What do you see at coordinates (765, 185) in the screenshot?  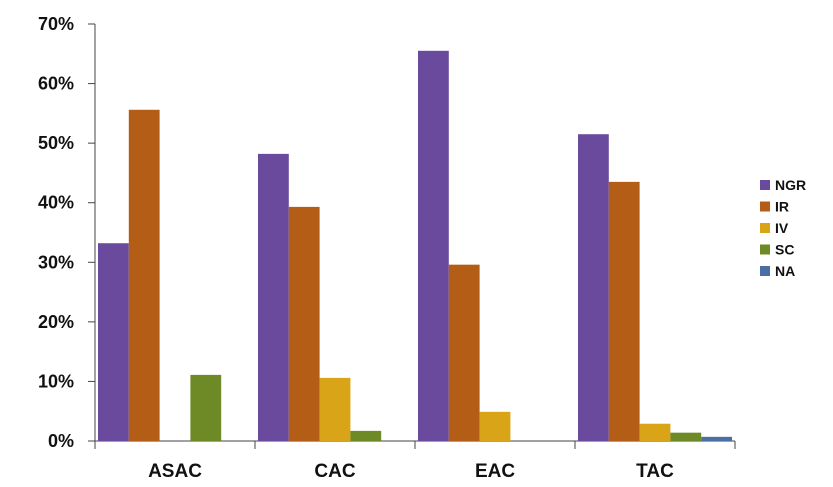 I see `legend-swatch-ngr` at bounding box center [765, 185].